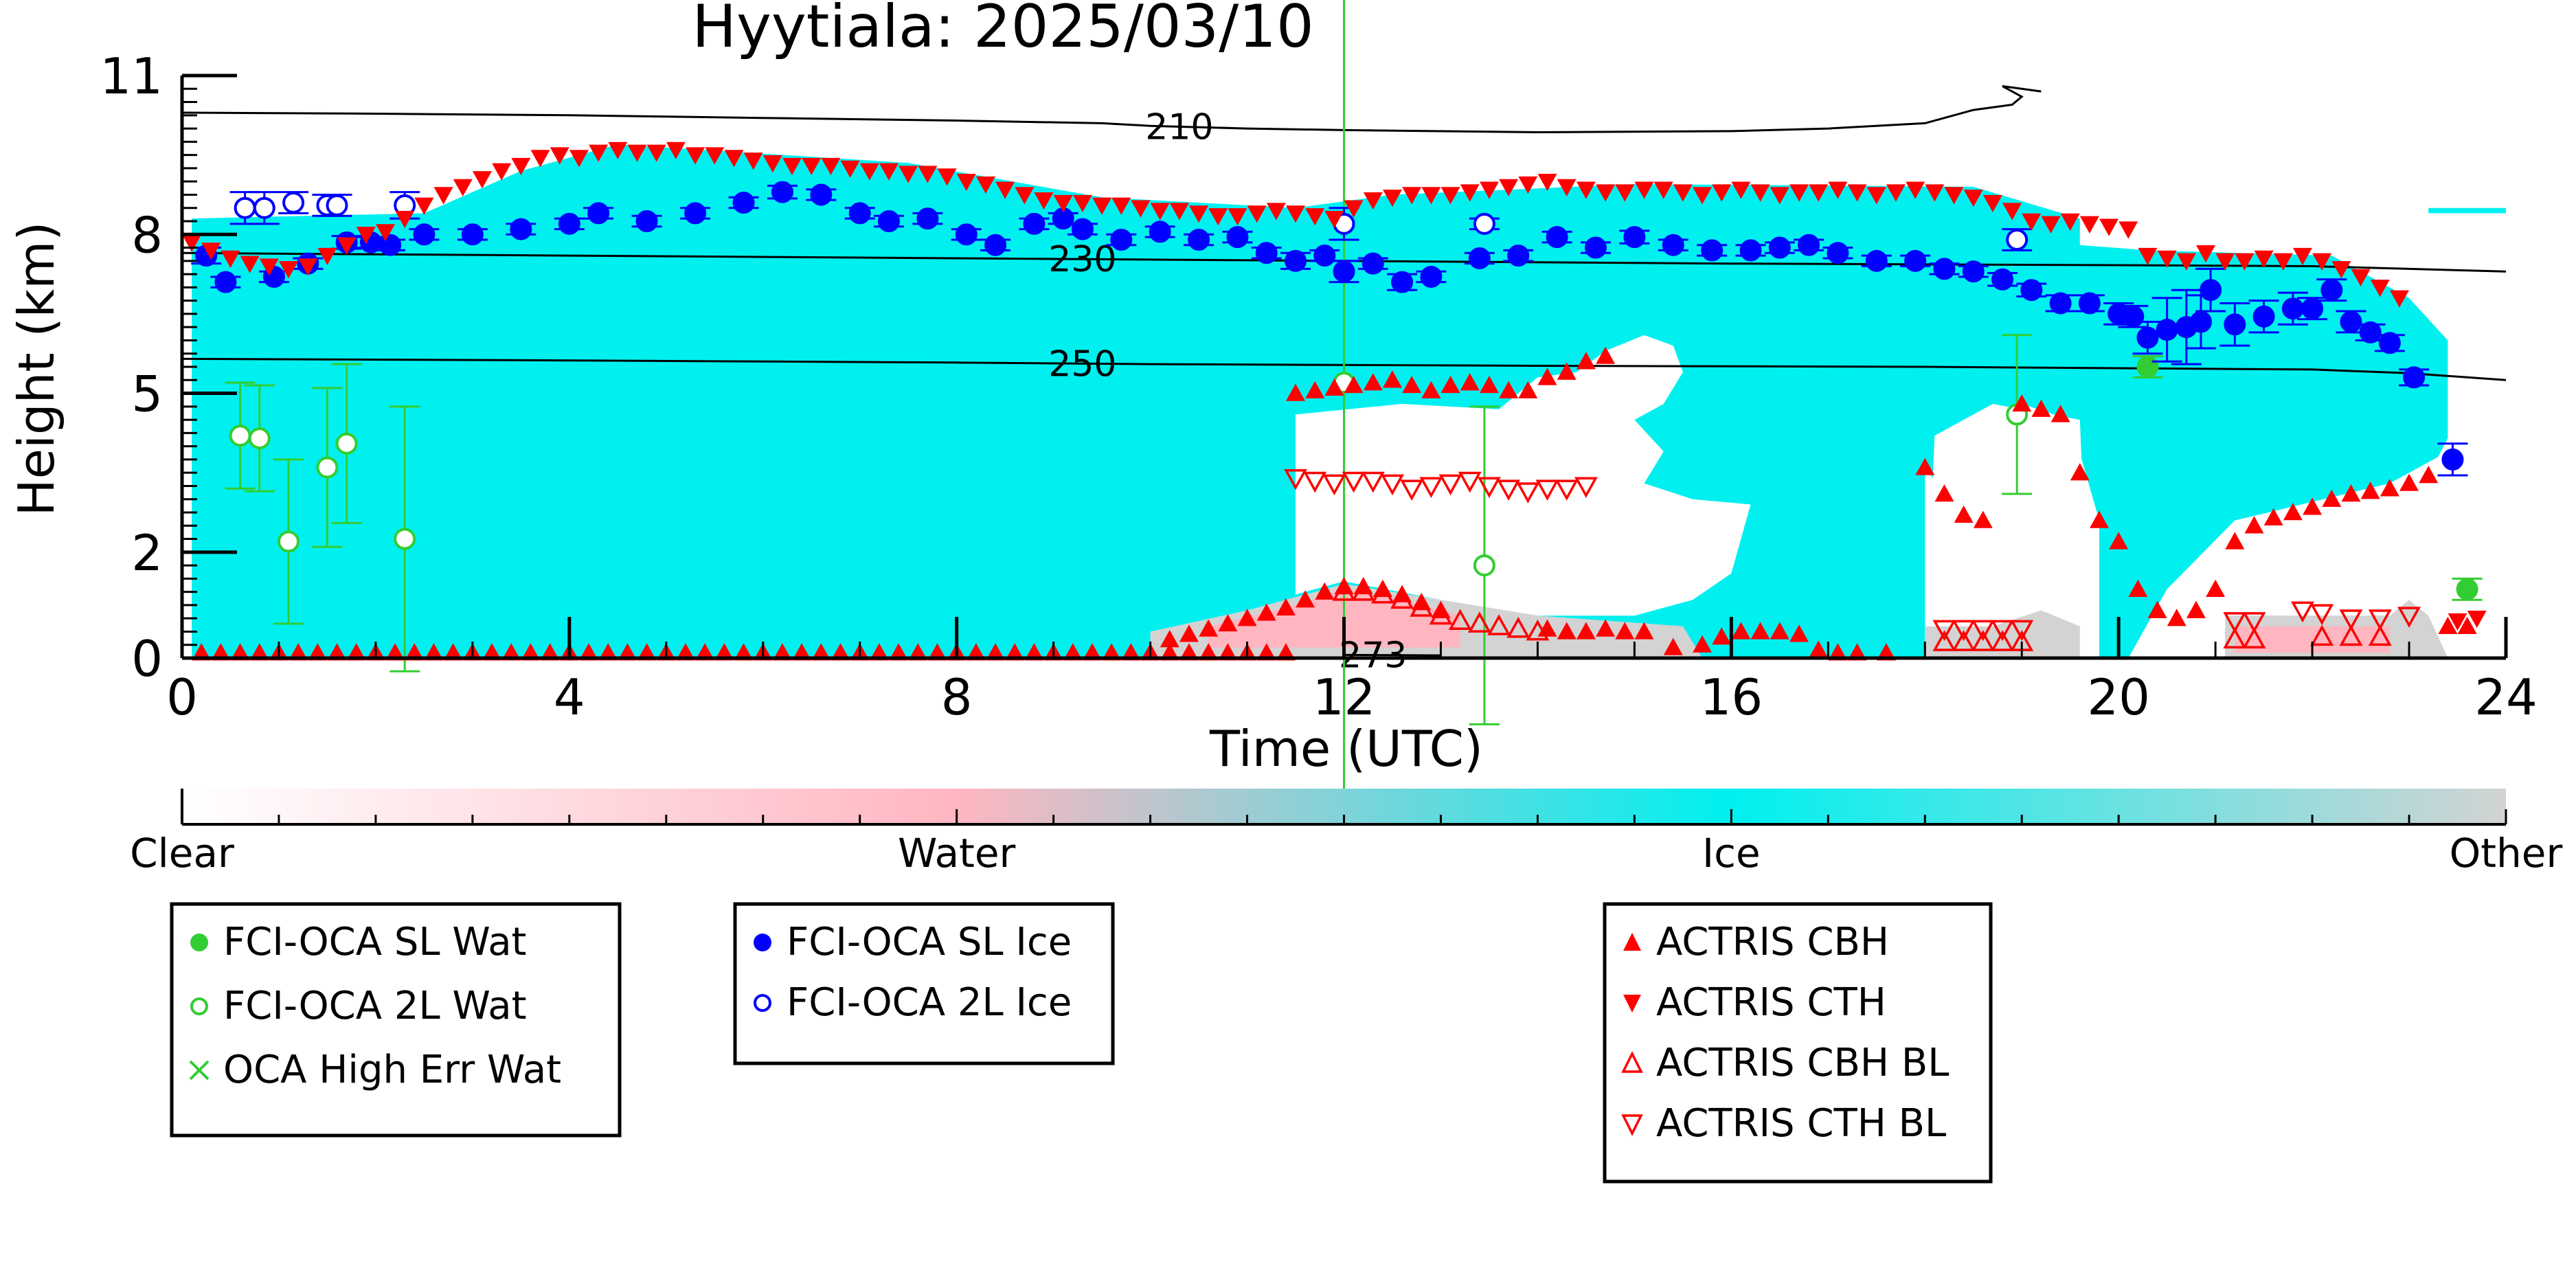 The height and width of the screenshot is (1288, 2576). Describe the element at coordinates (1801, 1123) in the screenshot. I see `legend-label-actris-cth-bl: ACTRIS CTH BL` at that location.